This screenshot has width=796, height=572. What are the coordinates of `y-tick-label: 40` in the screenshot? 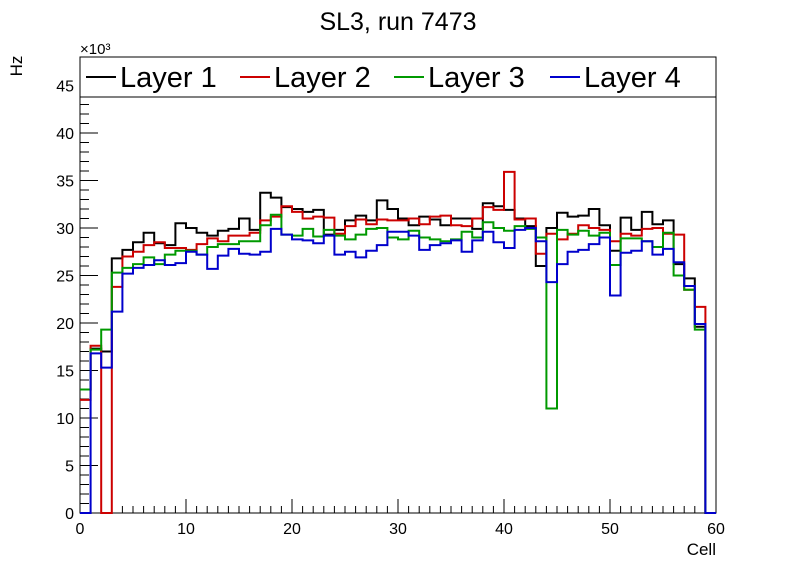 It's located at (65, 134).